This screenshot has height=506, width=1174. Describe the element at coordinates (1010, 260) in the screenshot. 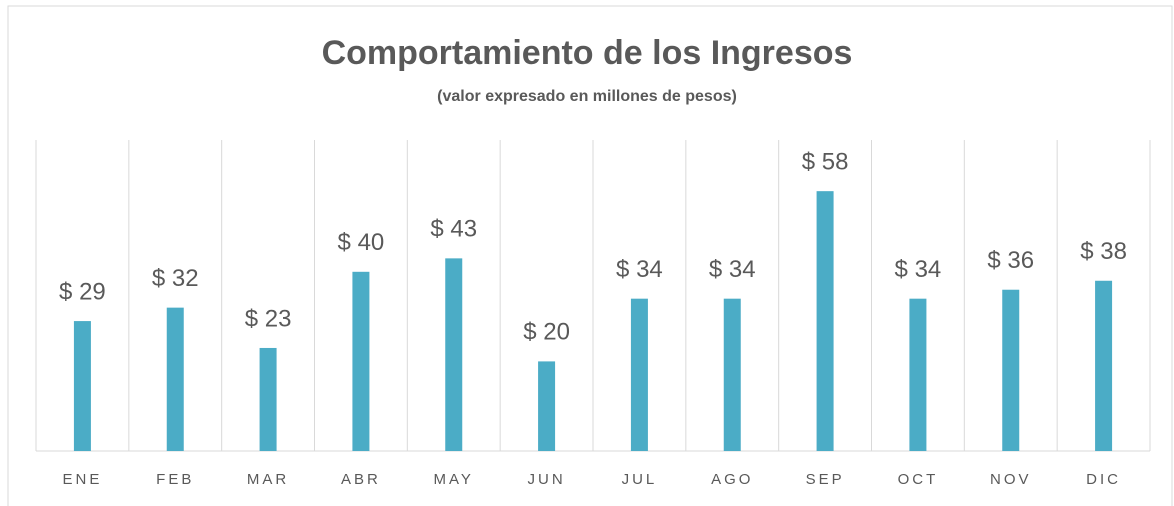

I see `value-label: $ 36` at that location.